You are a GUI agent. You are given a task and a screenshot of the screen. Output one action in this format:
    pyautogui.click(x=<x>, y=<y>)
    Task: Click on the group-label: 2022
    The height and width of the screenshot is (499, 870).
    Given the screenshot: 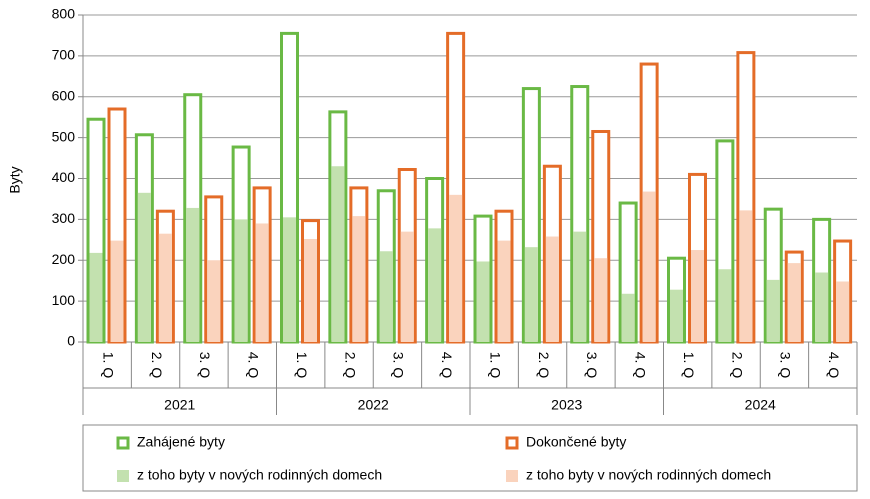 What is the action you would take?
    pyautogui.click(x=373, y=405)
    